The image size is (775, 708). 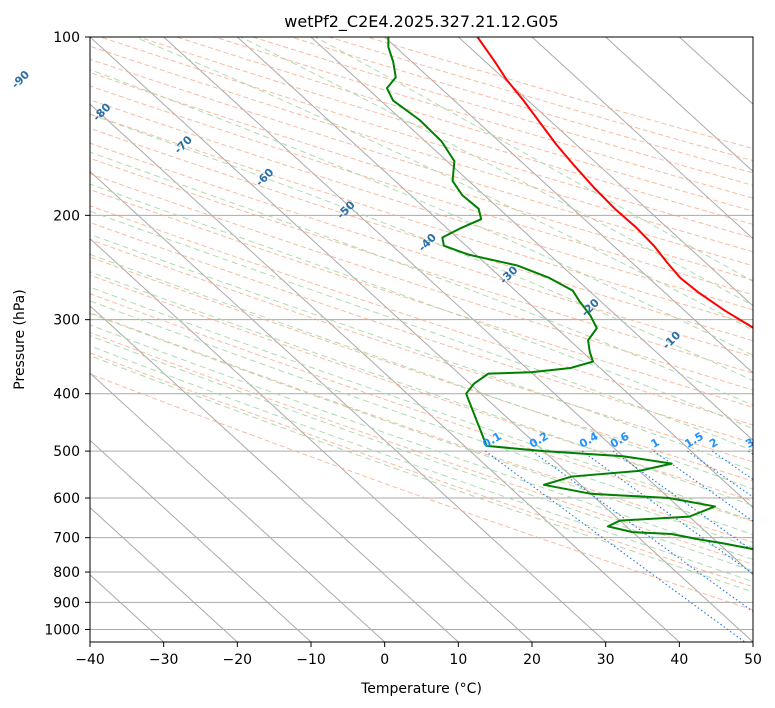 I want to click on y-tick-label: 800, so click(x=66, y=573).